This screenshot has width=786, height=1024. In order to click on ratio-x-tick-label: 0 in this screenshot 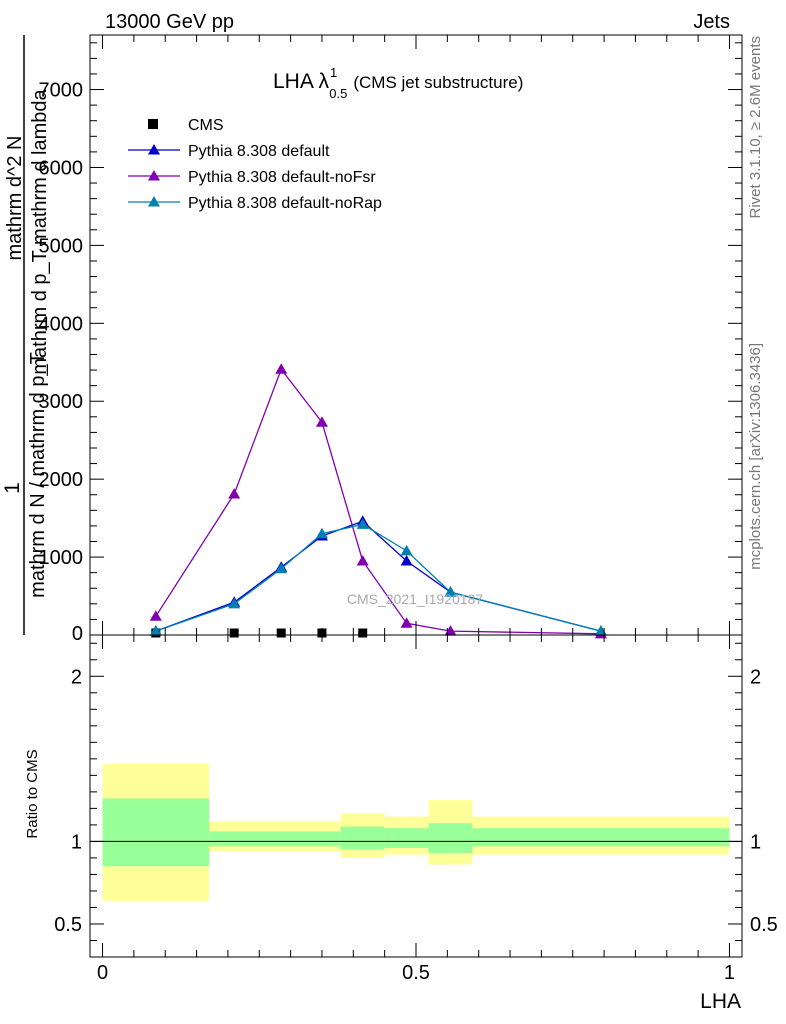, I will do `click(102, 973)`.